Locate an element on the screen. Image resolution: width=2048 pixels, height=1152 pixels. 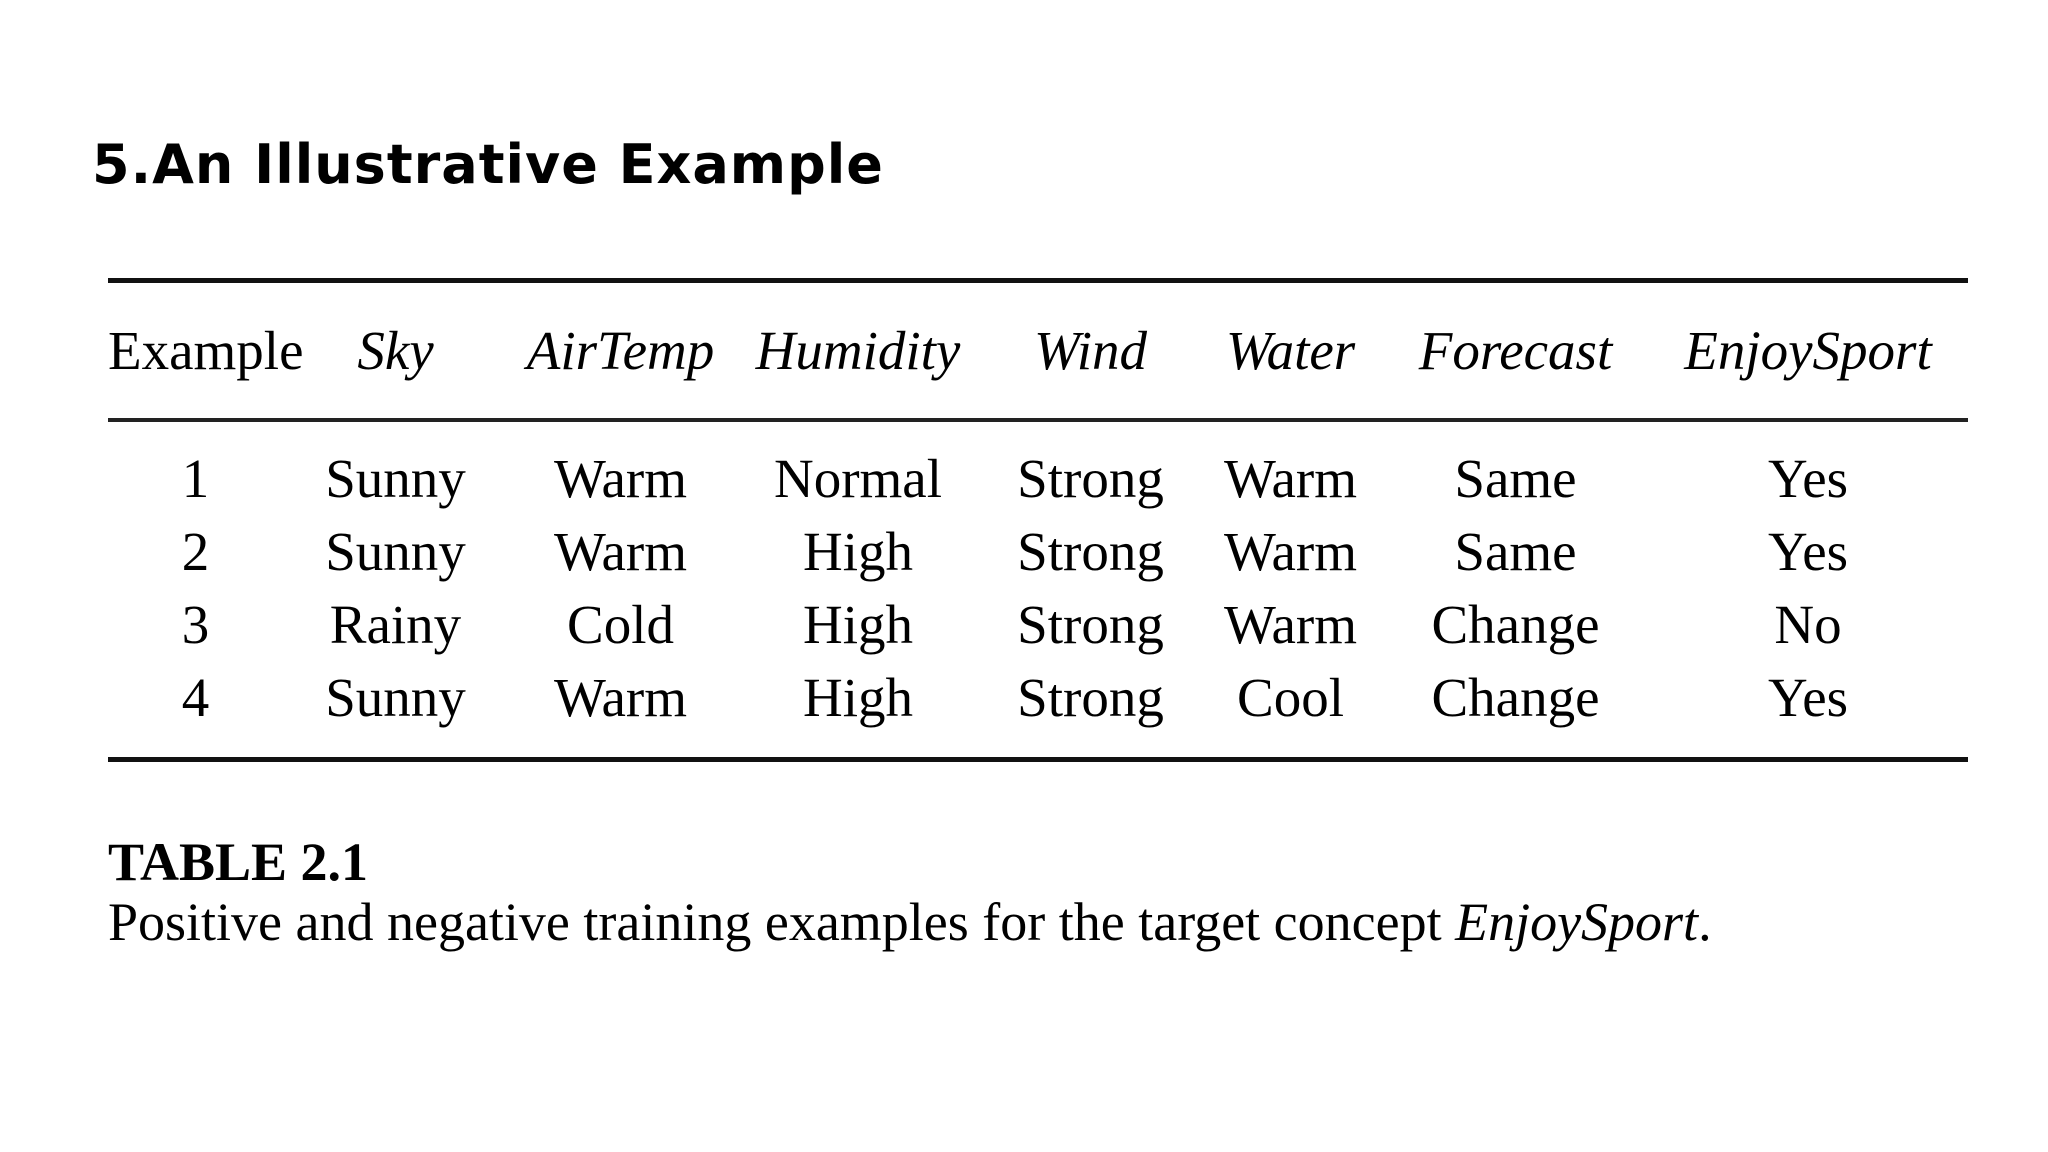
cell-humidity: Normal is located at coordinates (857, 478).